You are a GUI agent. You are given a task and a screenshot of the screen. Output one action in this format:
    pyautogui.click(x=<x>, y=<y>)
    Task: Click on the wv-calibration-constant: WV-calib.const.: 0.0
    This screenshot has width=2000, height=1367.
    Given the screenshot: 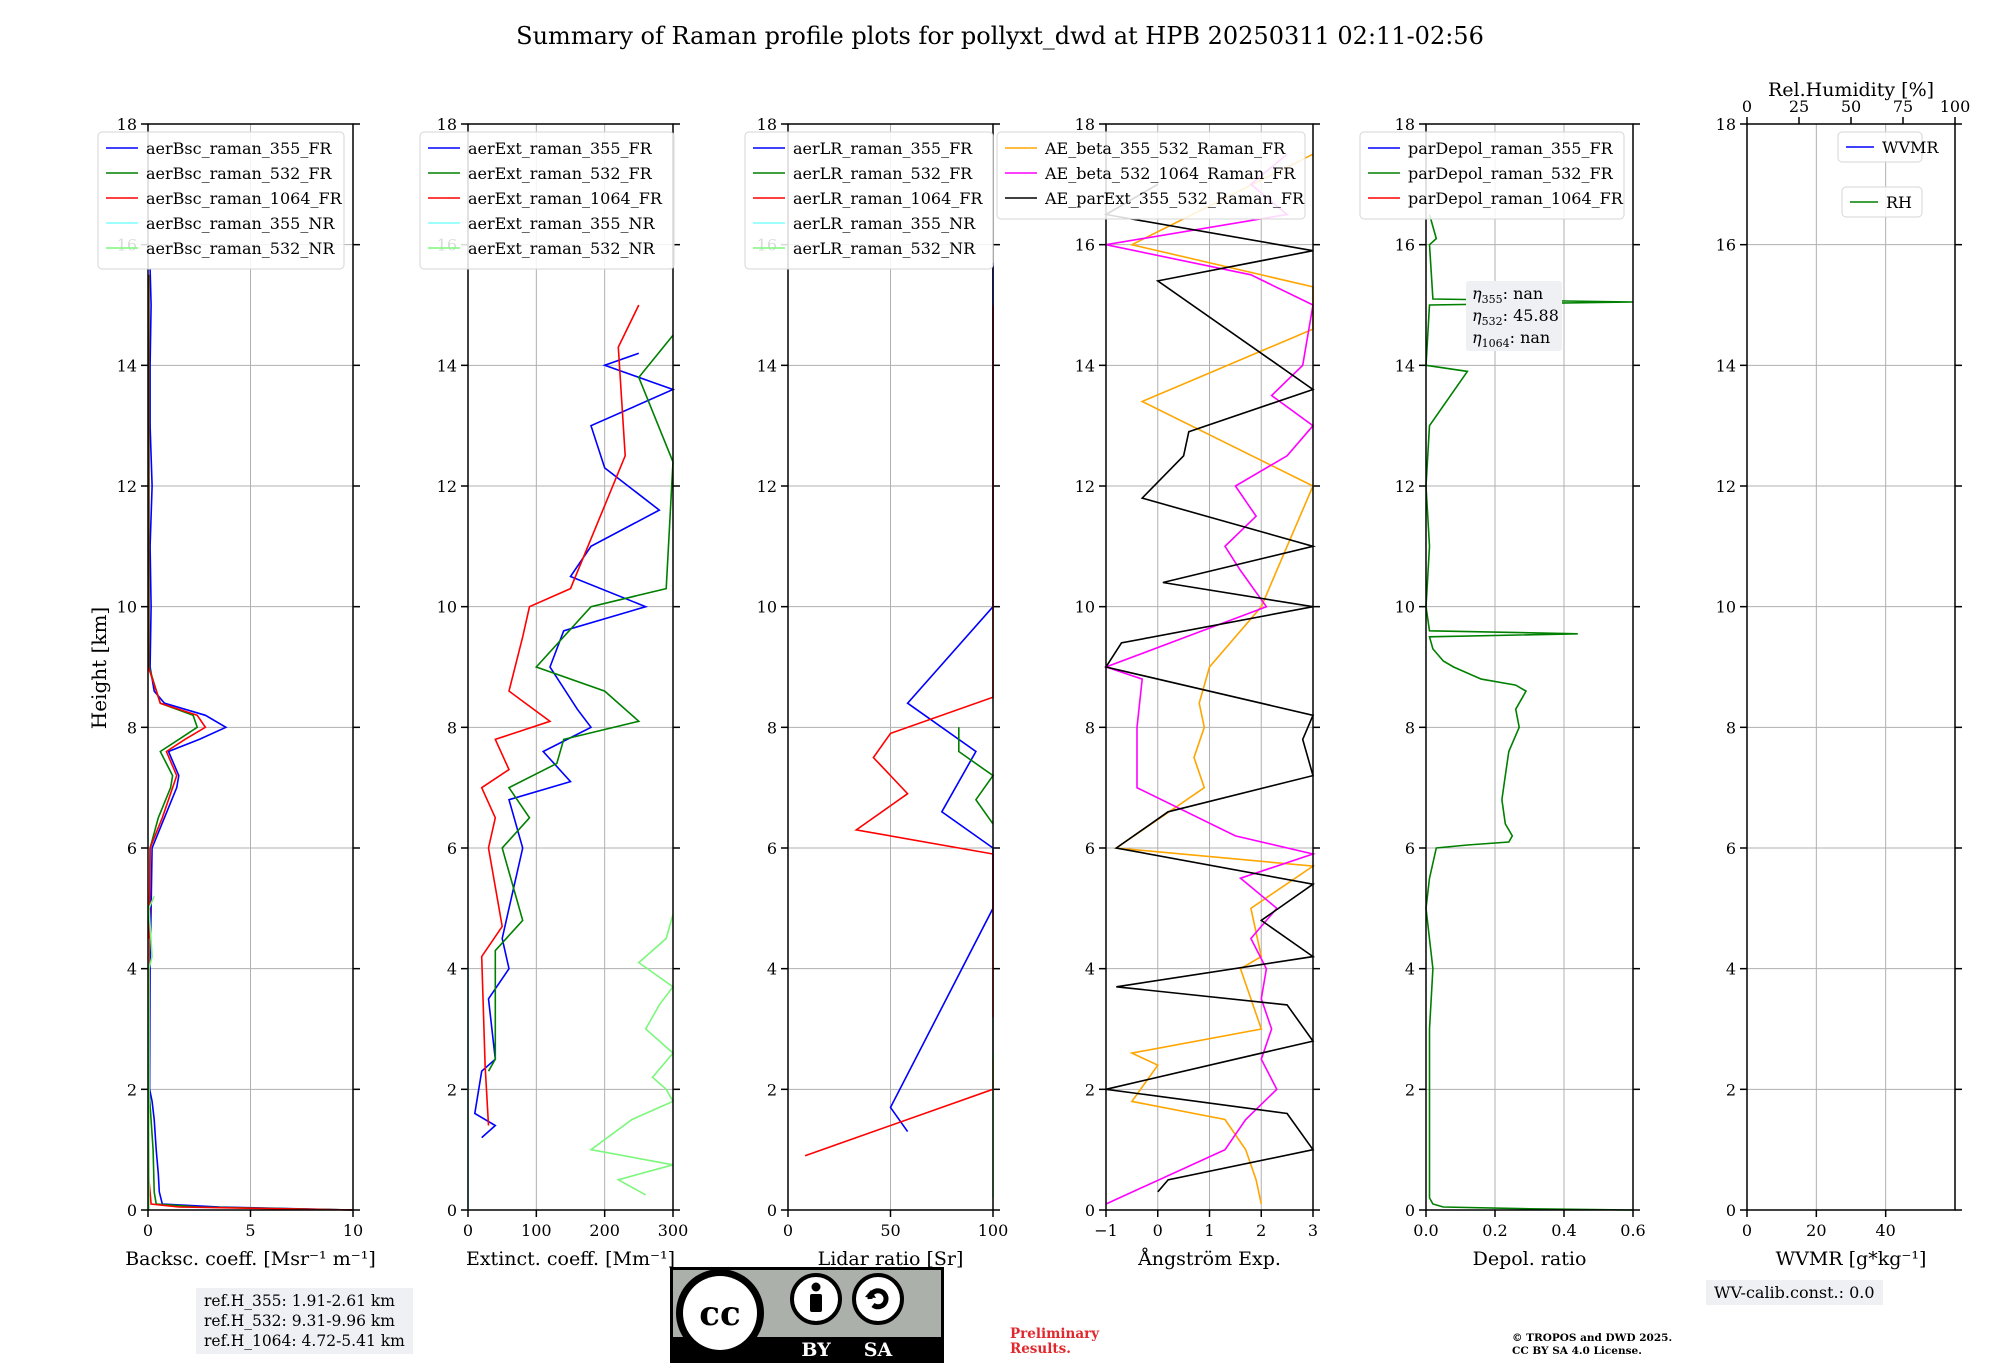 What is the action you would take?
    pyautogui.click(x=1794, y=1292)
    